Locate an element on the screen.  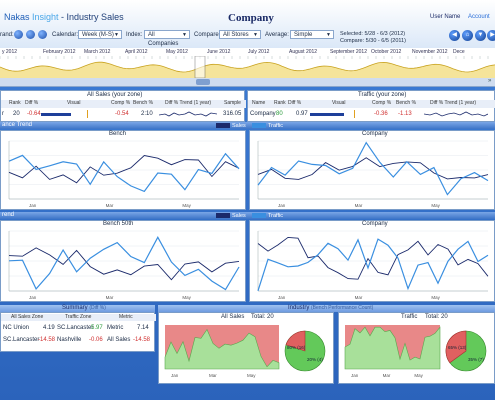
back-icon: ◀ is located at coordinates (454, 35).